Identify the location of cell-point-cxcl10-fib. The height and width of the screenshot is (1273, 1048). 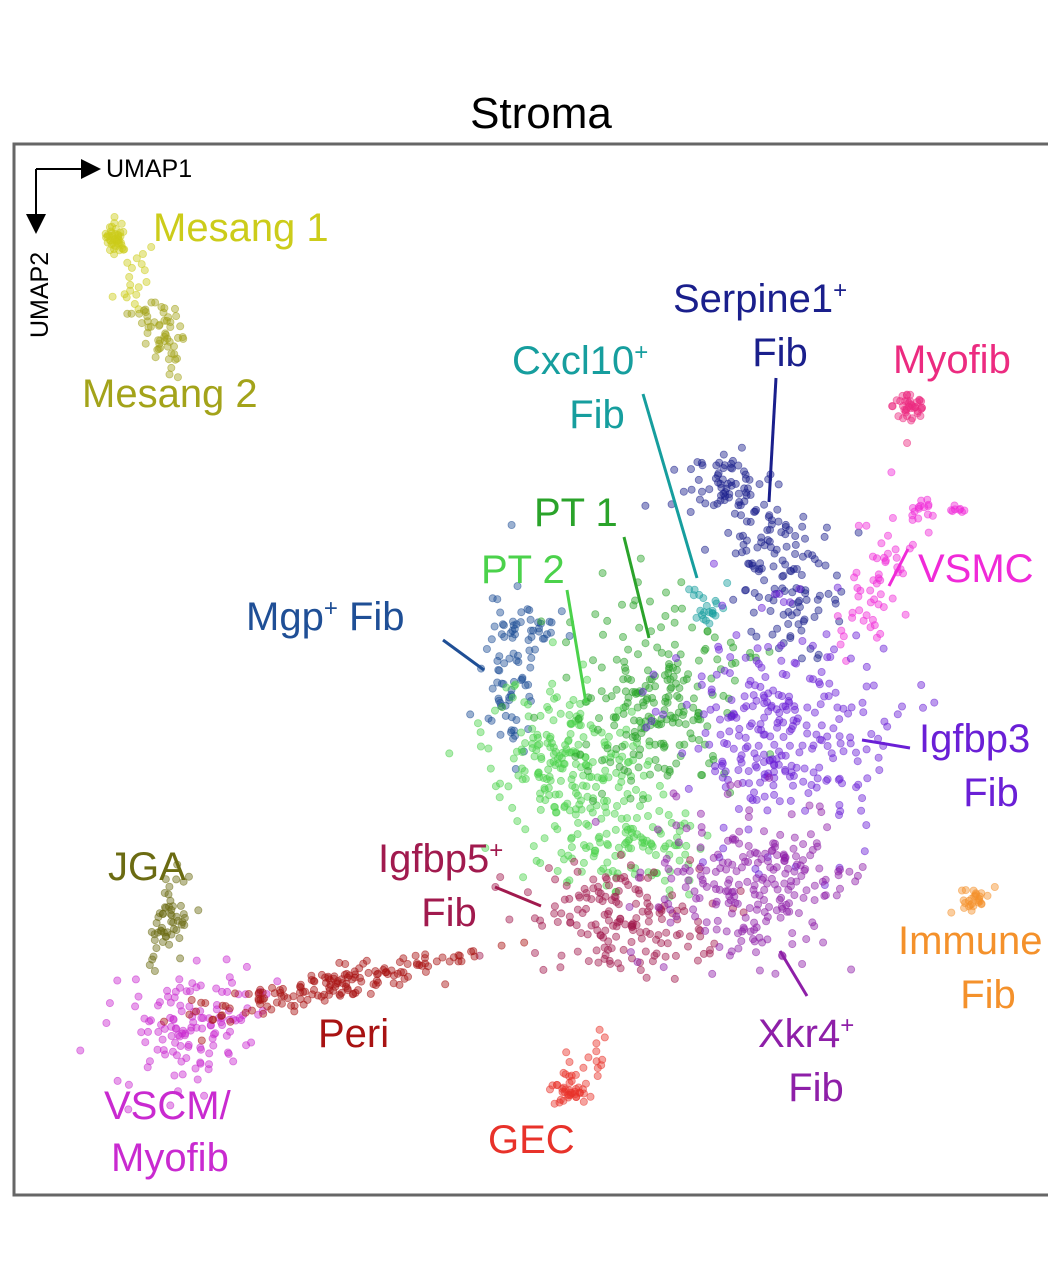
(703, 619).